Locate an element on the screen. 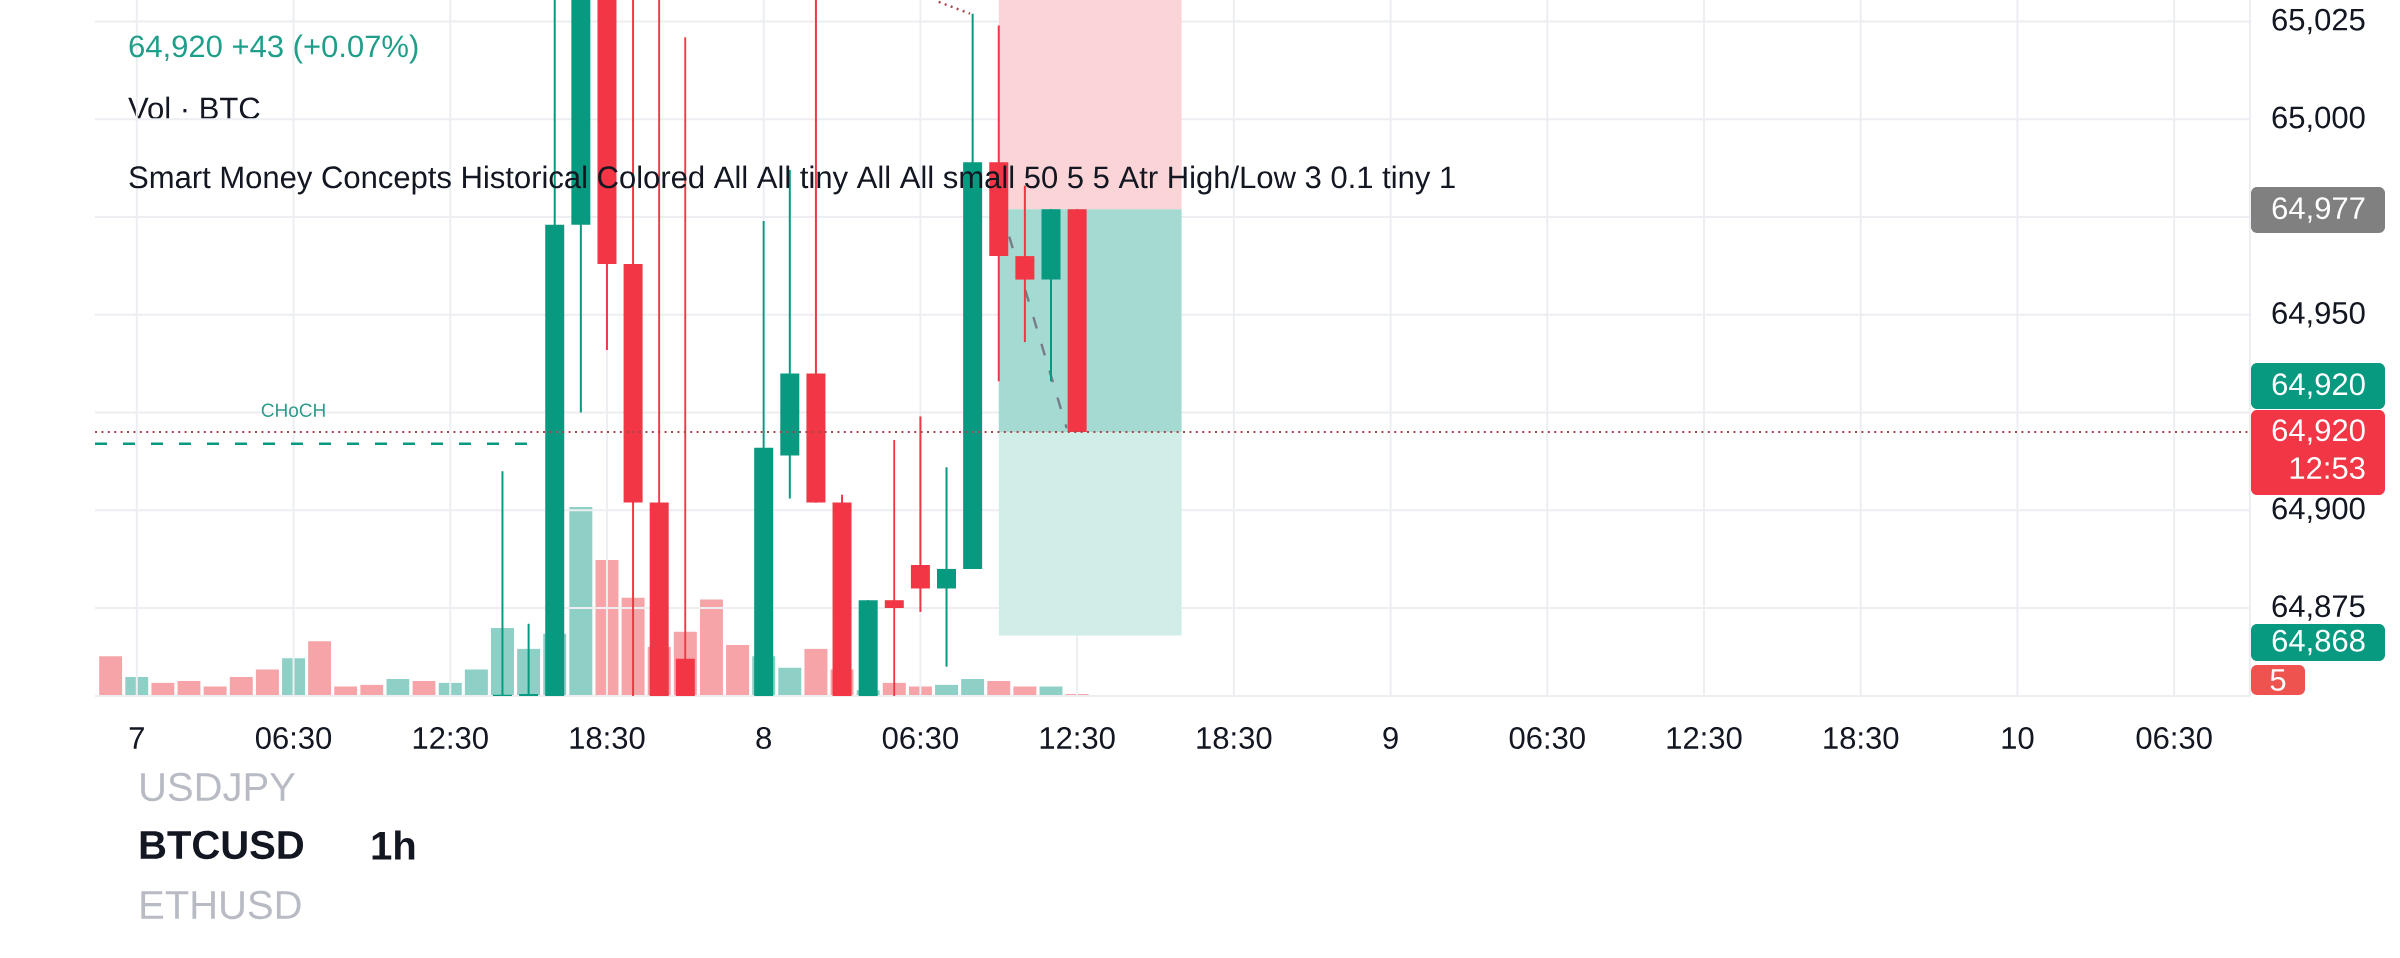 Image resolution: width=2400 pixels, height=958 pixels. ref-line-label: 64,920 is located at coordinates (2318, 432).